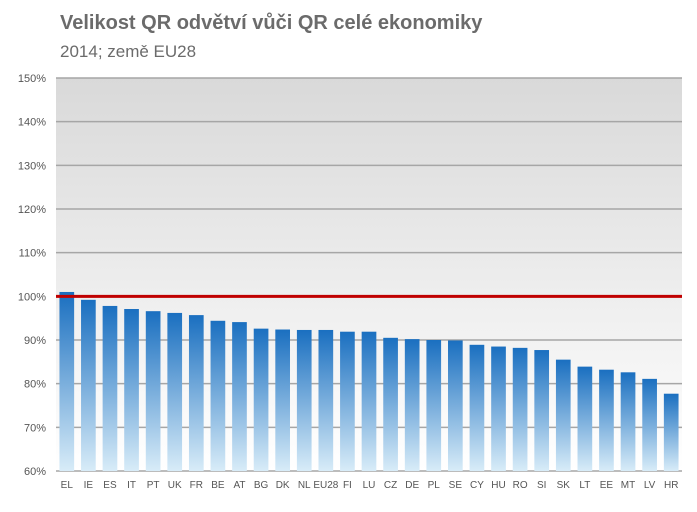 Image resolution: width=697 pixels, height=512 pixels. I want to click on x-tick-label: UK, so click(175, 485).